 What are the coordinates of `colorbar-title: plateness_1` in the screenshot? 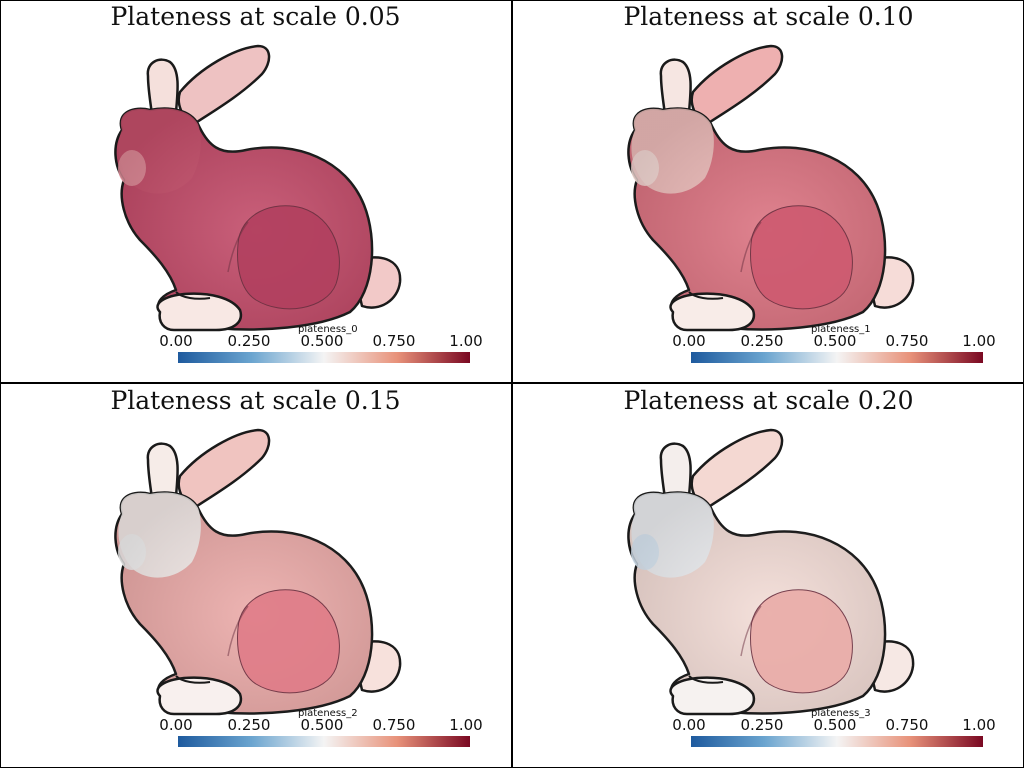 It's located at (841, 329).